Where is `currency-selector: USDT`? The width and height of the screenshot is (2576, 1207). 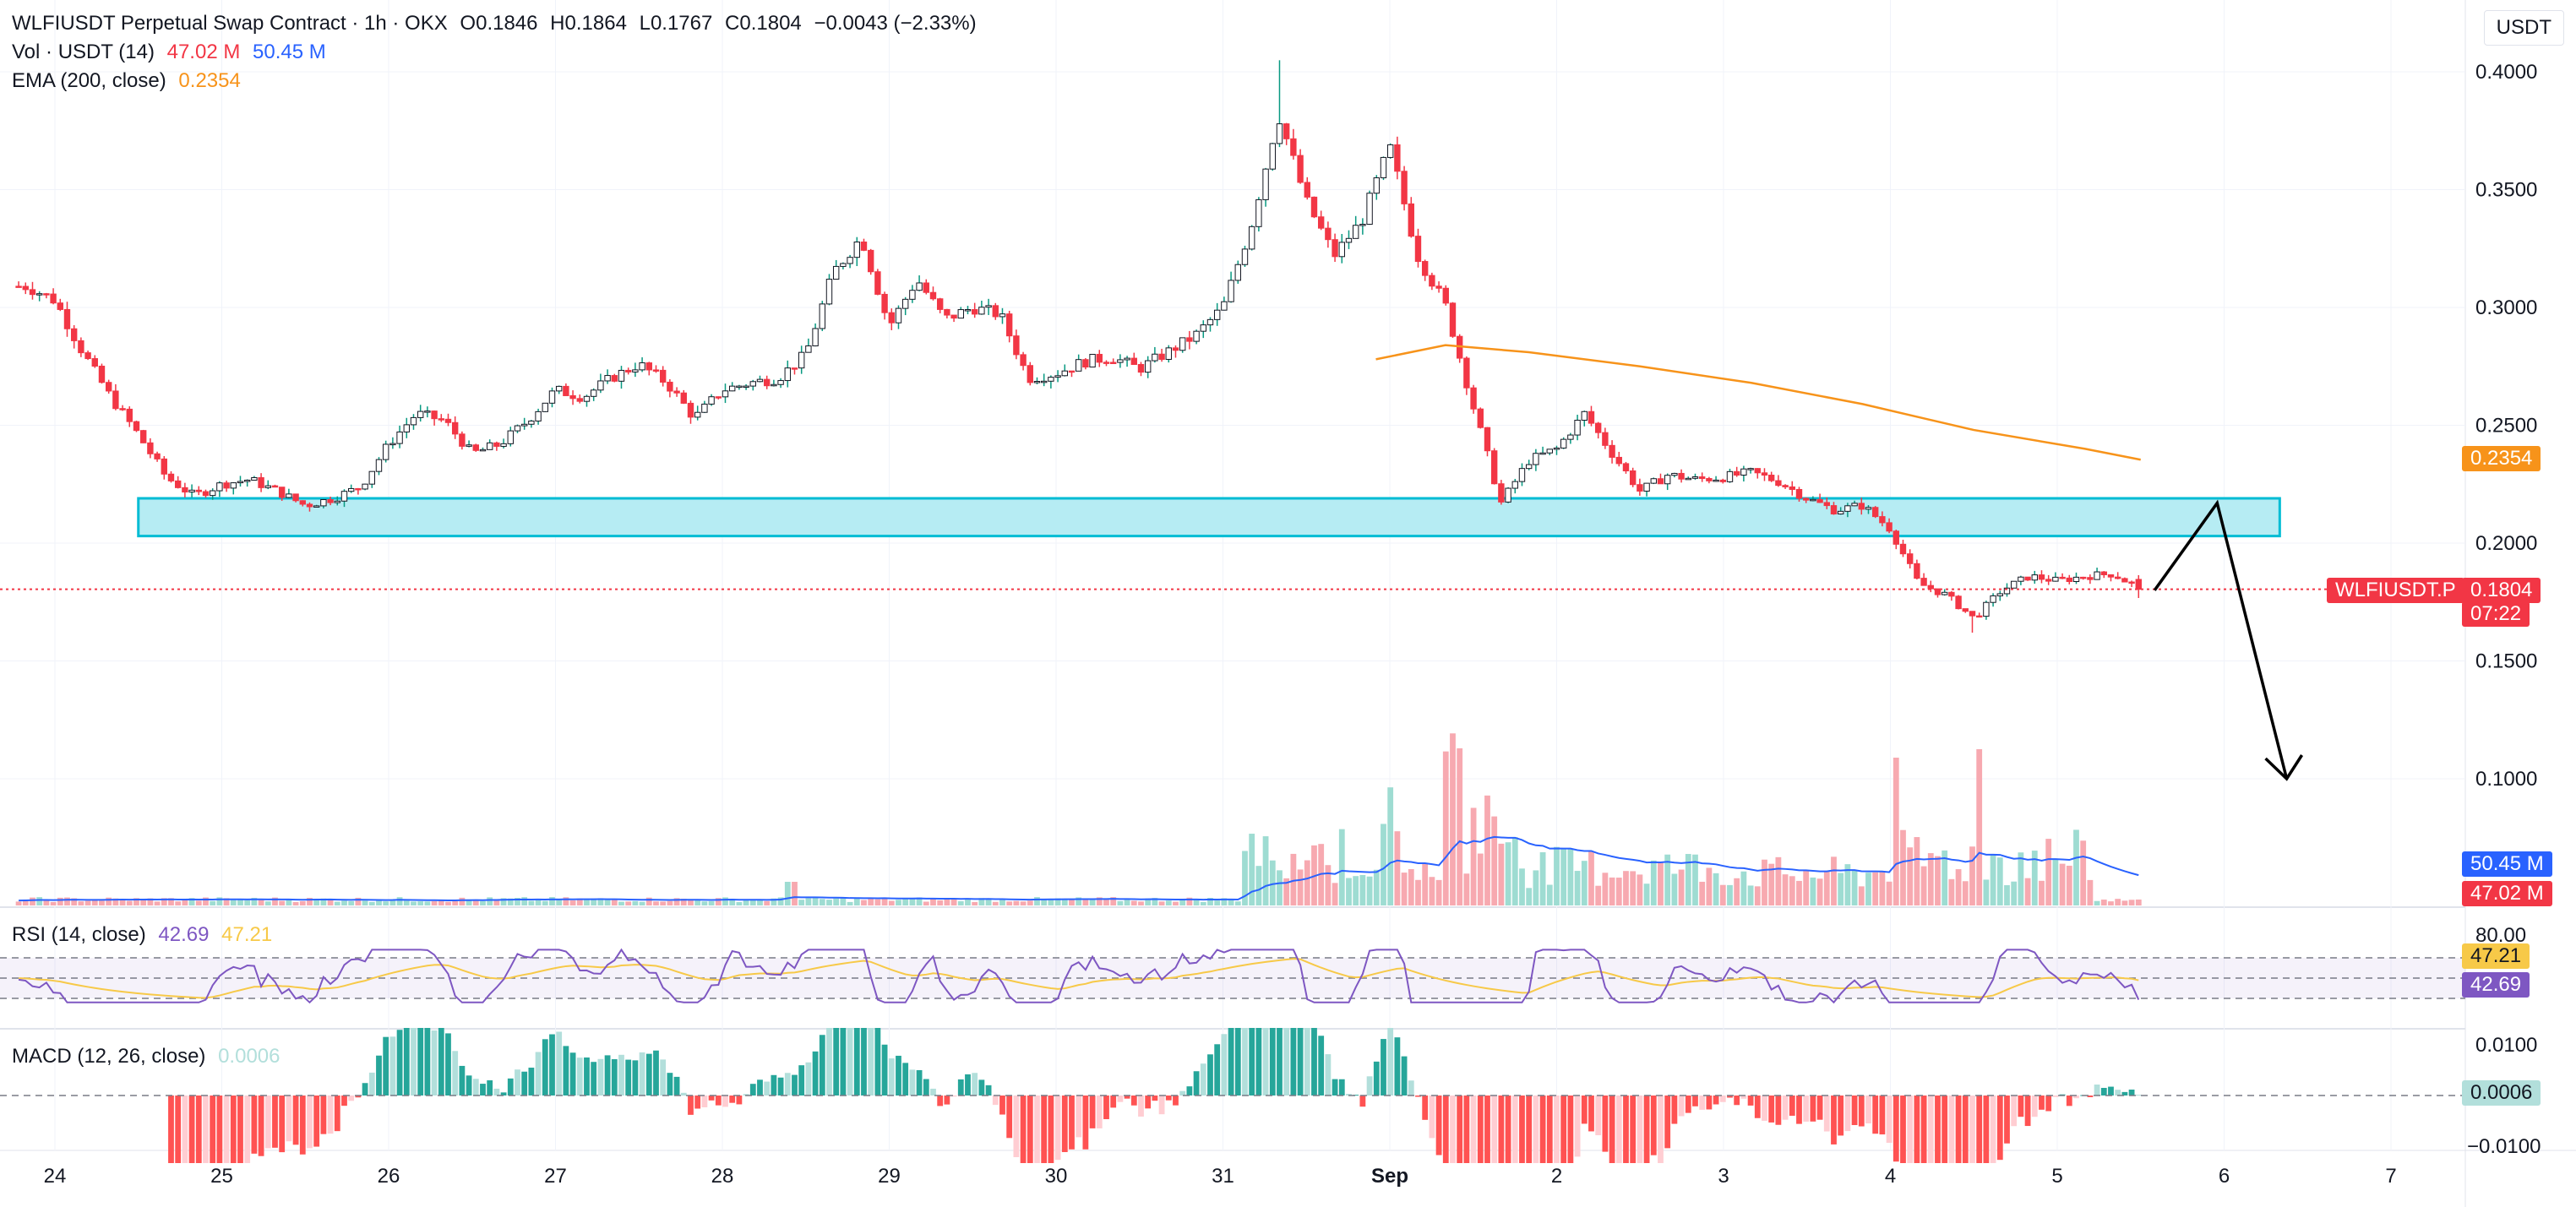
currency-selector: USDT is located at coordinates (2523, 28).